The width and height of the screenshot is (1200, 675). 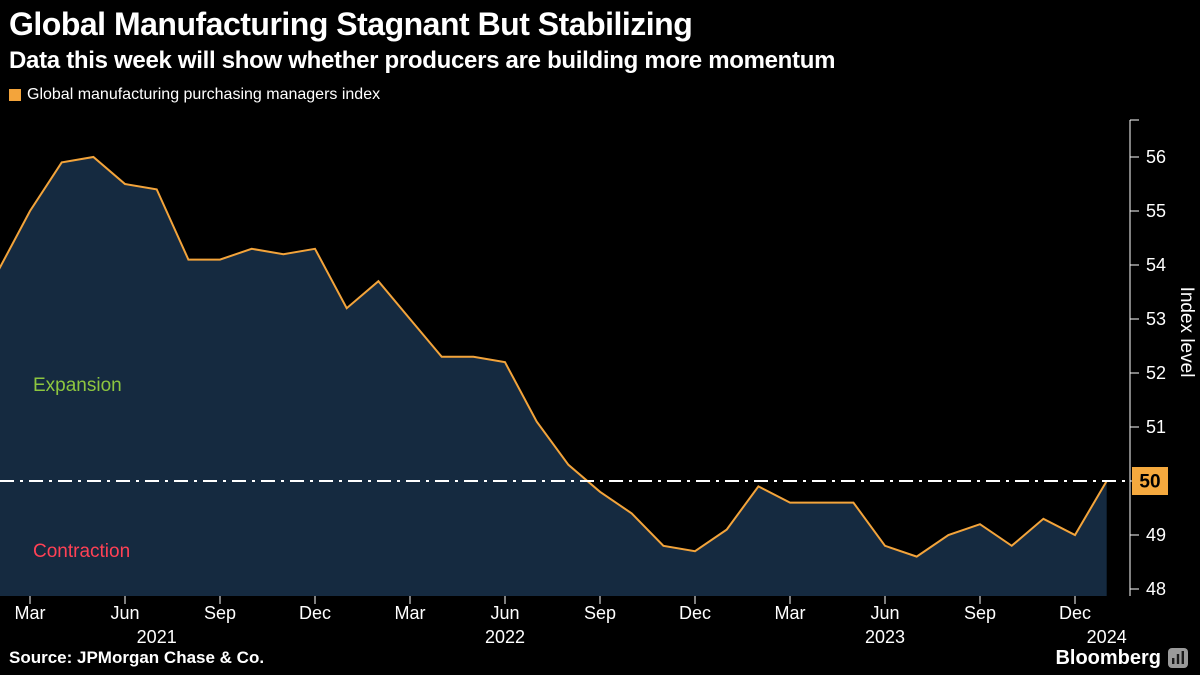 What do you see at coordinates (1156, 265) in the screenshot?
I see `y-tick-label: 54` at bounding box center [1156, 265].